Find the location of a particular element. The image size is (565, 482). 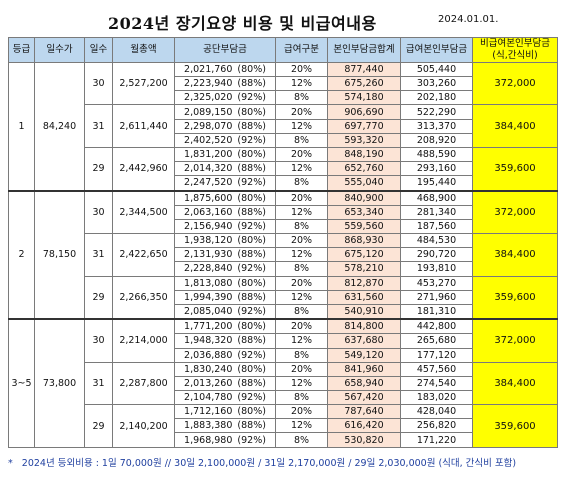

gov-share-amount: 2,156,940 is located at coordinates (208, 226).